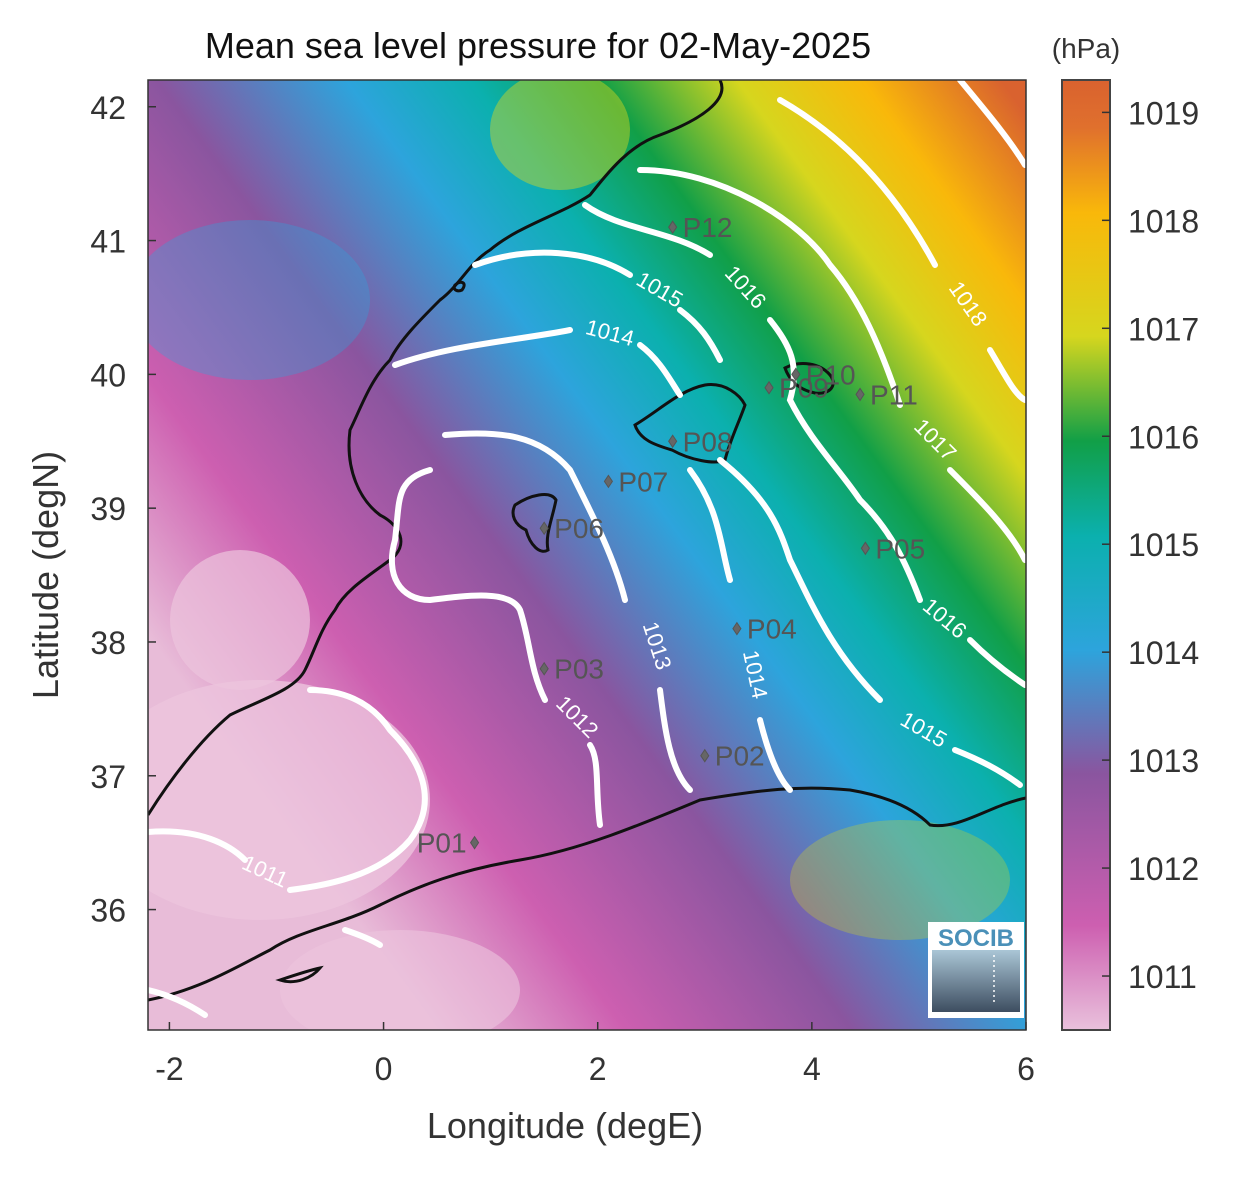  What do you see at coordinates (976, 970) in the screenshot?
I see `socib-logo: SOCIB` at bounding box center [976, 970].